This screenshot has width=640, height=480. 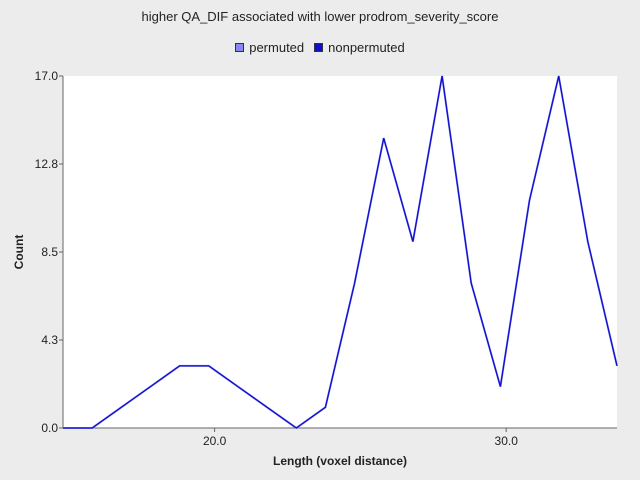 I want to click on legend-item-nonpermuted: nonpermuted, so click(x=359, y=47).